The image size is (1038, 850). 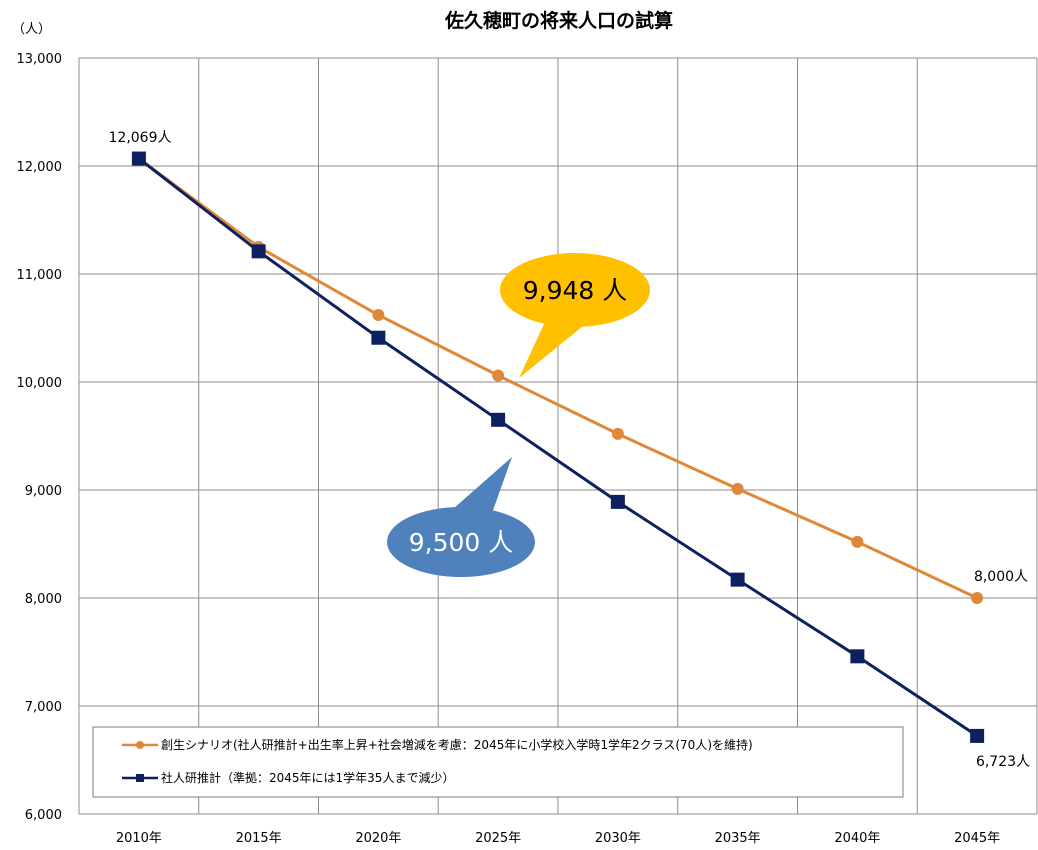 I want to click on y-tick-label: 7,000, so click(x=43, y=707).